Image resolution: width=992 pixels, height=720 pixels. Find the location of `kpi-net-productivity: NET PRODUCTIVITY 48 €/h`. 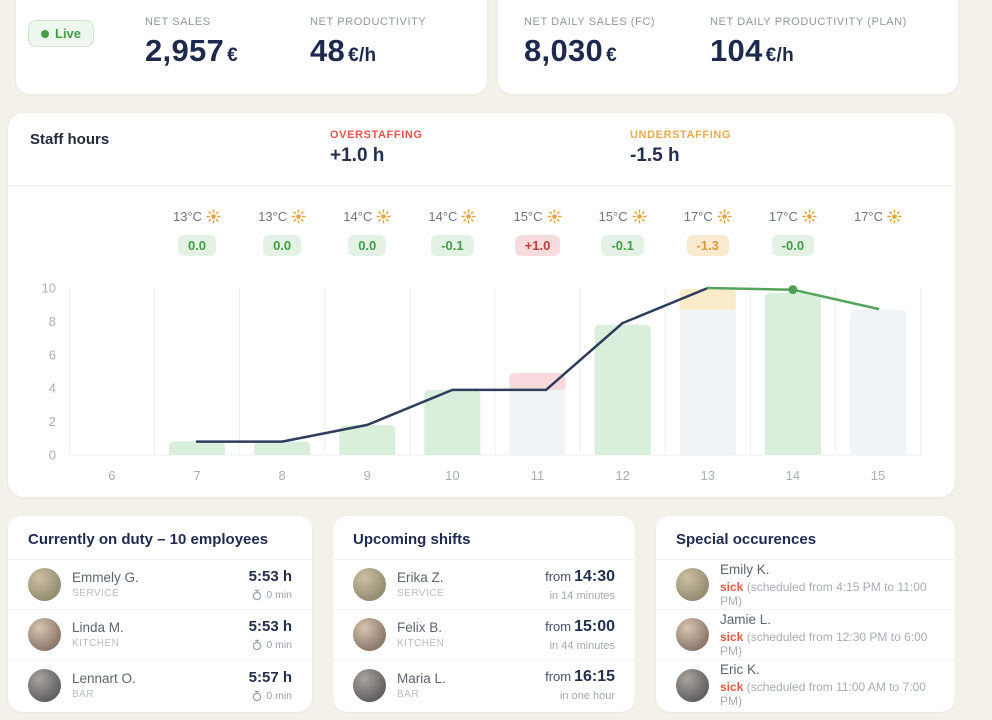

kpi-net-productivity: NET PRODUCTIVITY 48 €/h is located at coordinates (368, 42).